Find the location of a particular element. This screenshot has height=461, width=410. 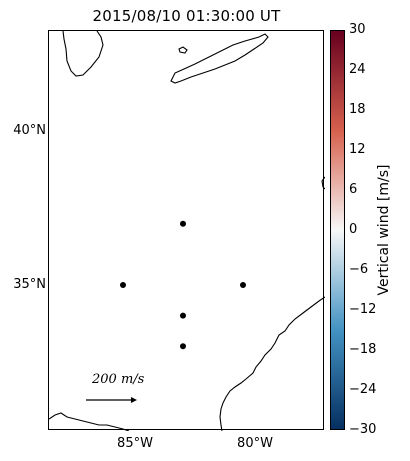

scale-arrow is located at coordinates (111, 400).